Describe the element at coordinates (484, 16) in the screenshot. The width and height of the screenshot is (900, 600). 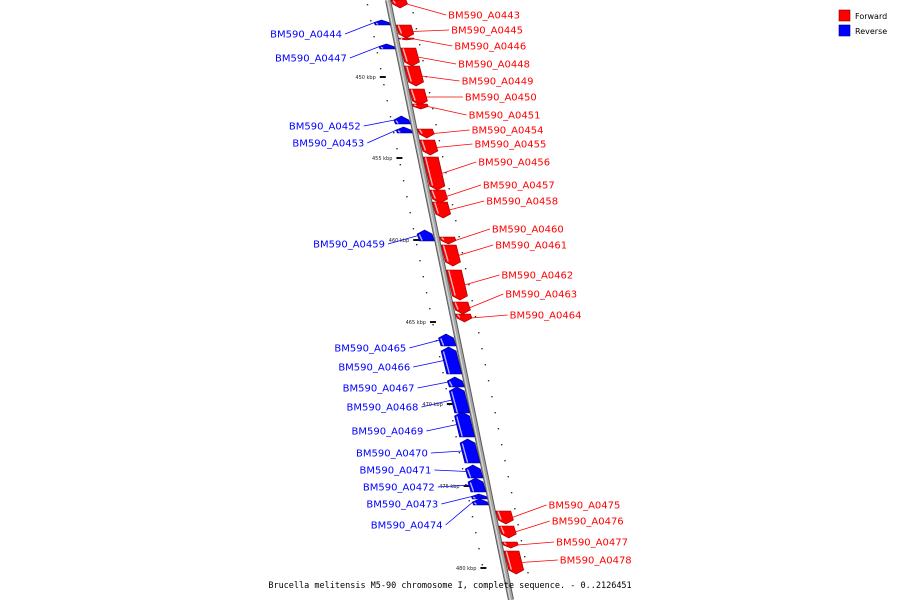
I see `gene-label: BM590_A0443` at that location.